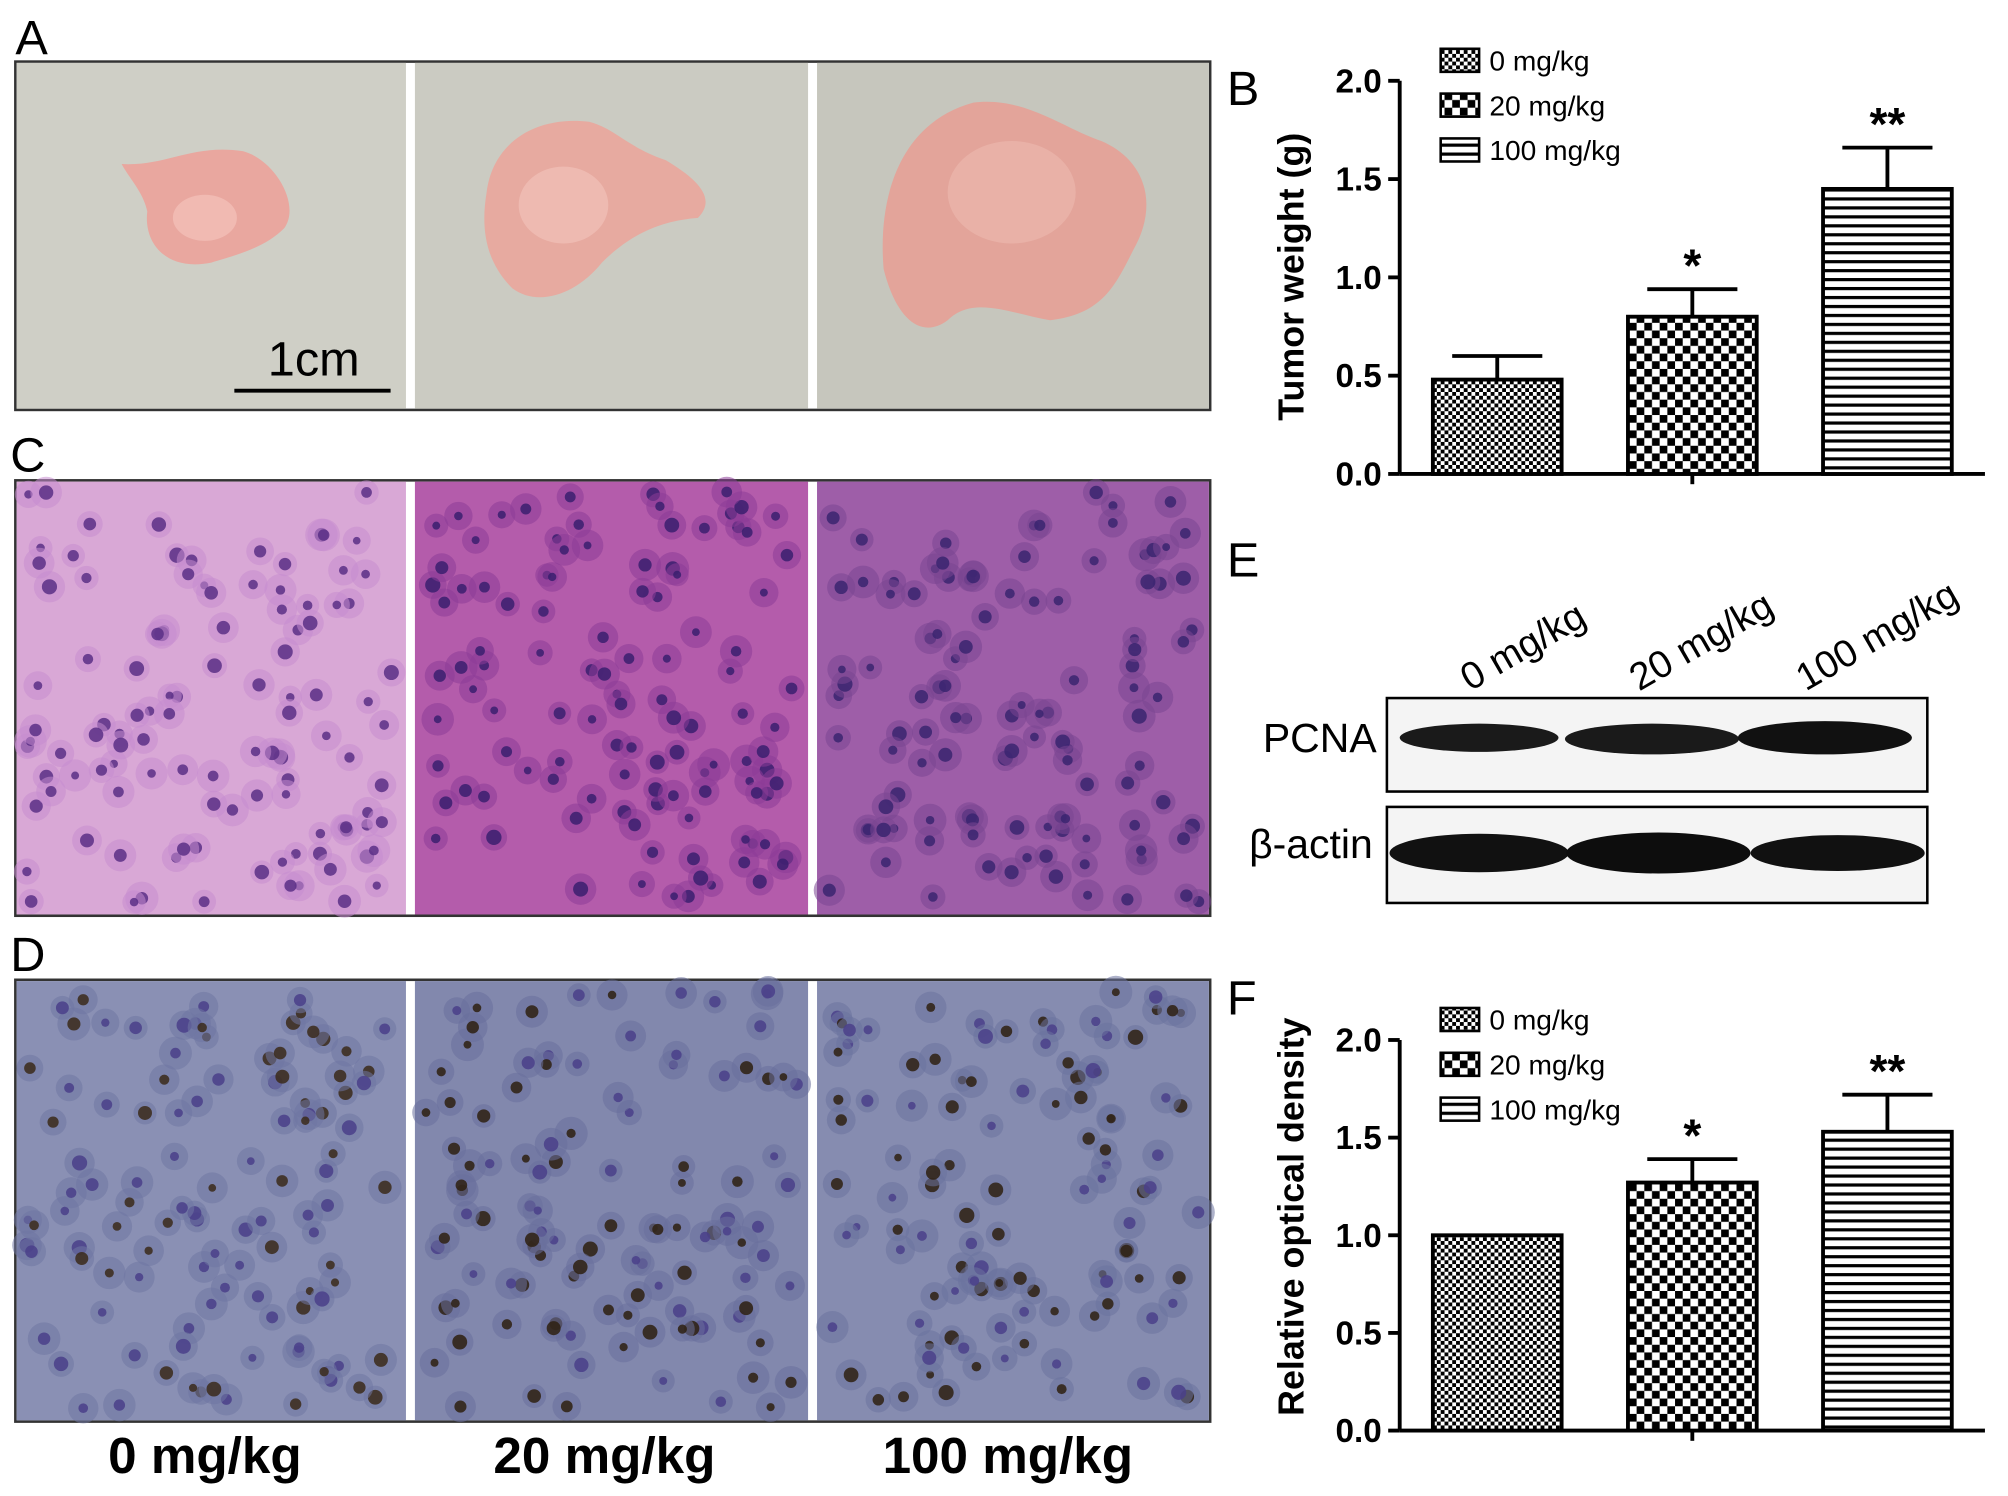 Image resolution: width=2008 pixels, height=1496 pixels. Describe the element at coordinates (1887, 1071) in the screenshot. I see `significance-mark: **` at that location.